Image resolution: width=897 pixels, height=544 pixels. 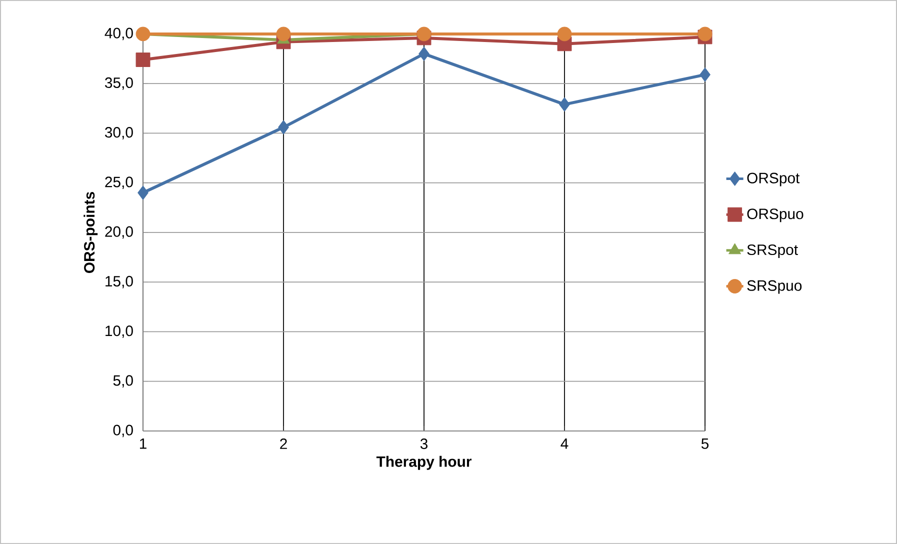 I want to click on legend-label: ORSpot, so click(x=773, y=179).